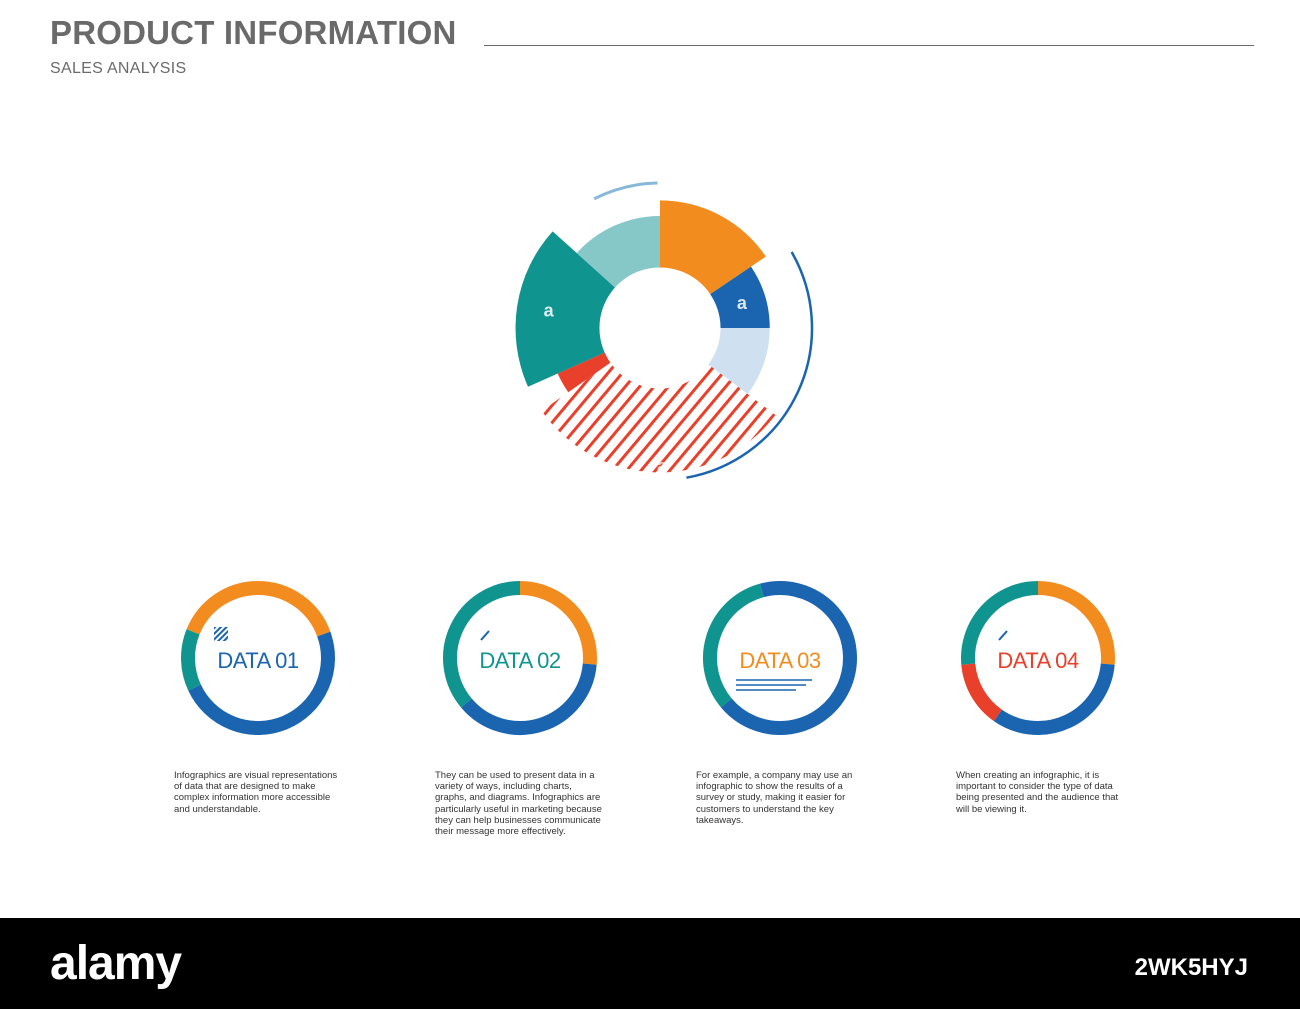 The width and height of the screenshot is (1300, 1009). I want to click on page-subtitle: SALES ANALYSIS, so click(118, 68).